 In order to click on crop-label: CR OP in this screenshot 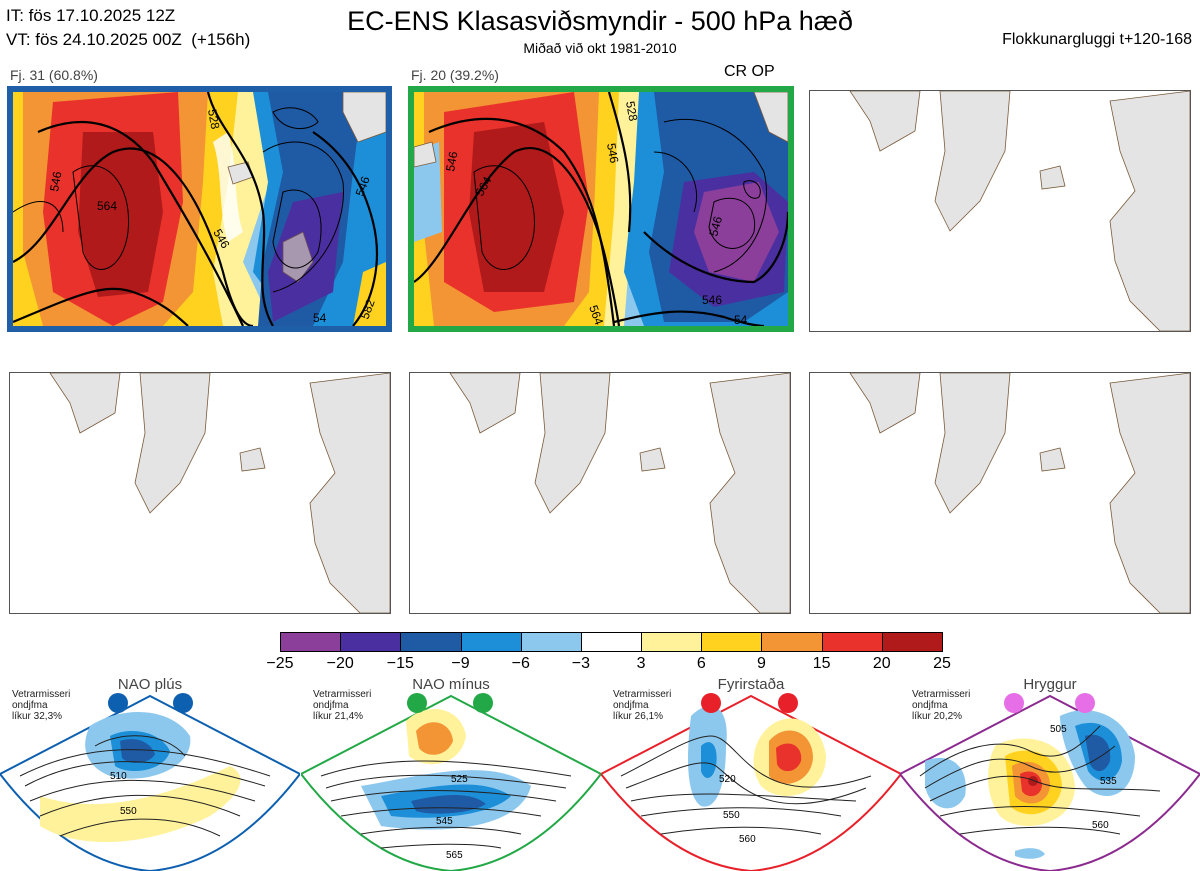, I will do `click(749, 71)`.